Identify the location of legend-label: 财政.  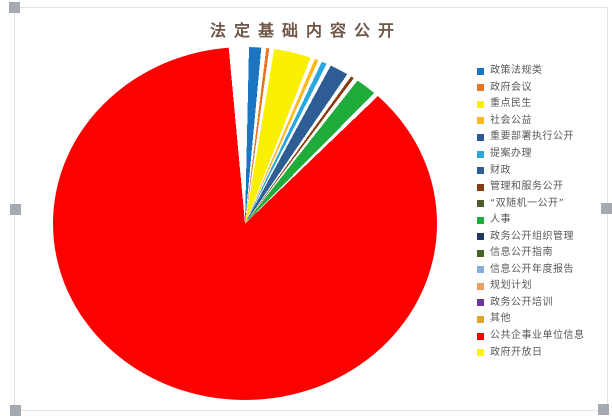
(500, 170).